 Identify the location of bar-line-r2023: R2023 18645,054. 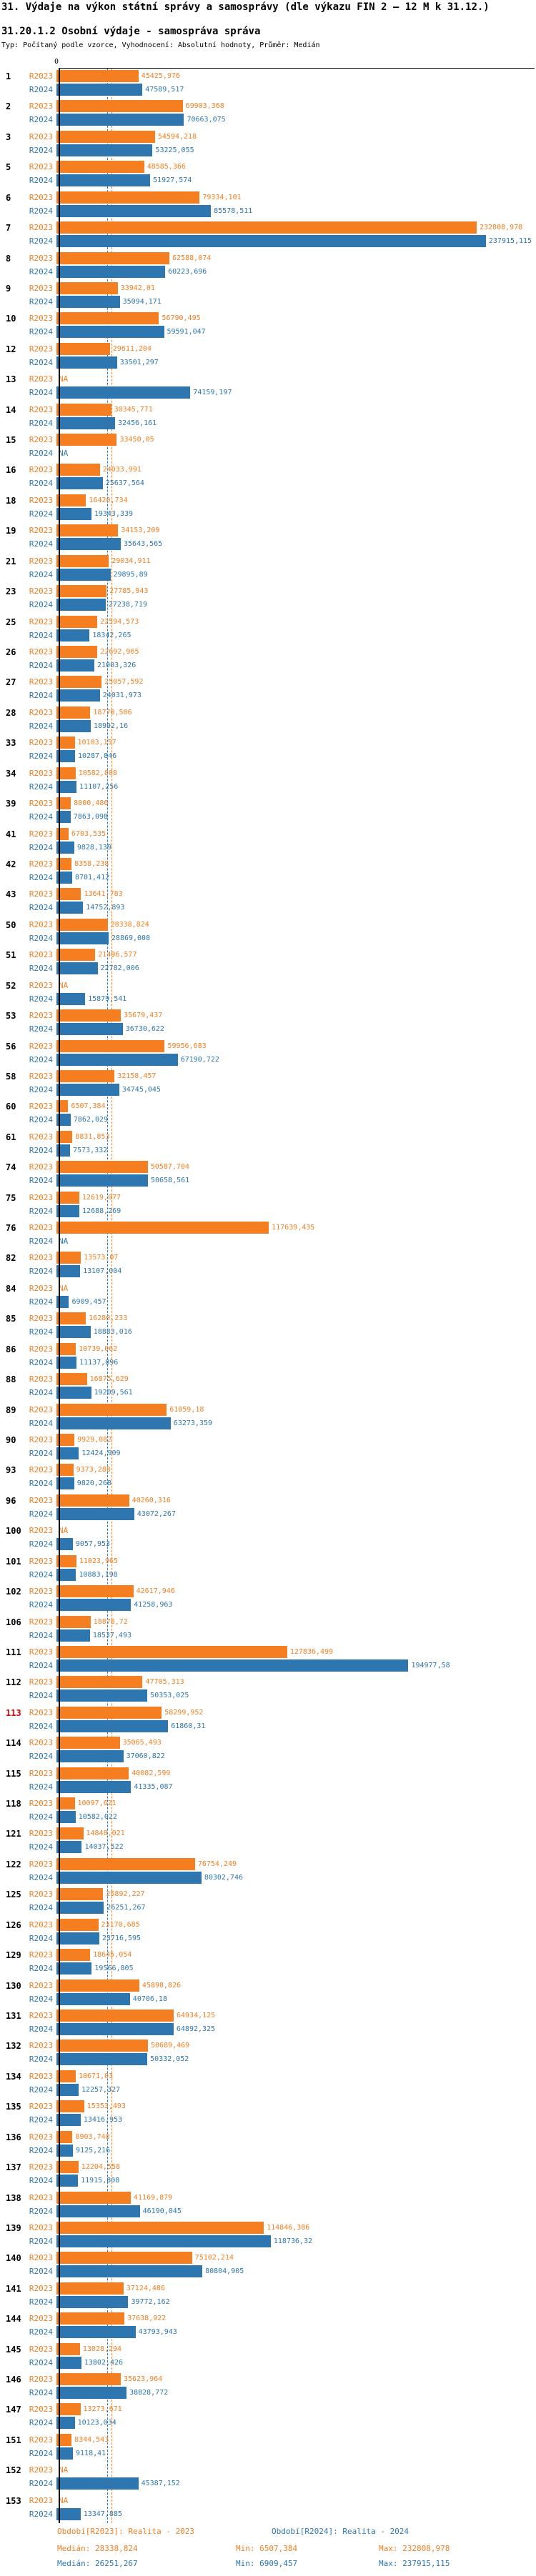
(268, 1955).